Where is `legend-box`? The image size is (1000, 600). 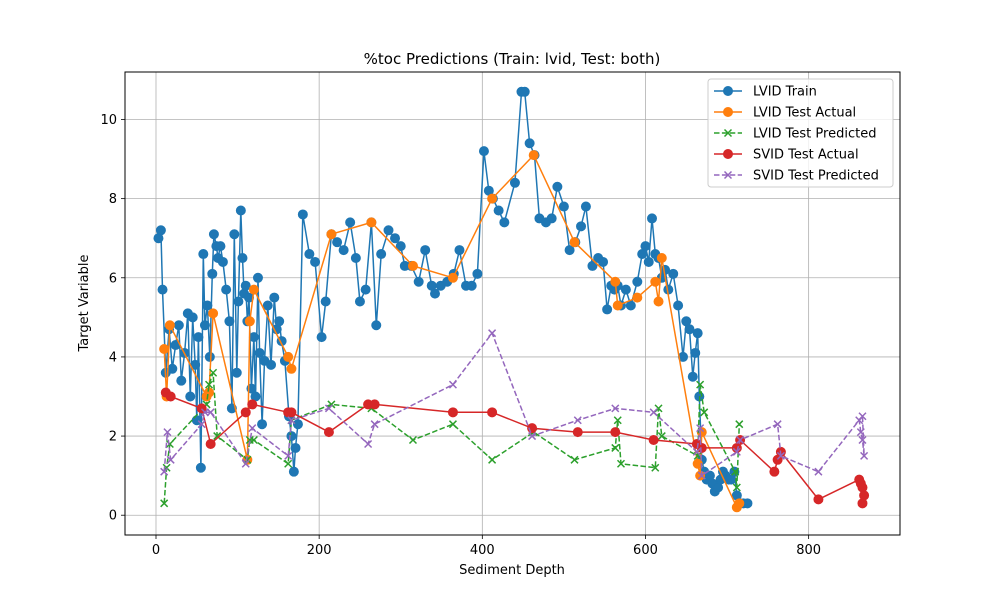
legend-box is located at coordinates (800, 133).